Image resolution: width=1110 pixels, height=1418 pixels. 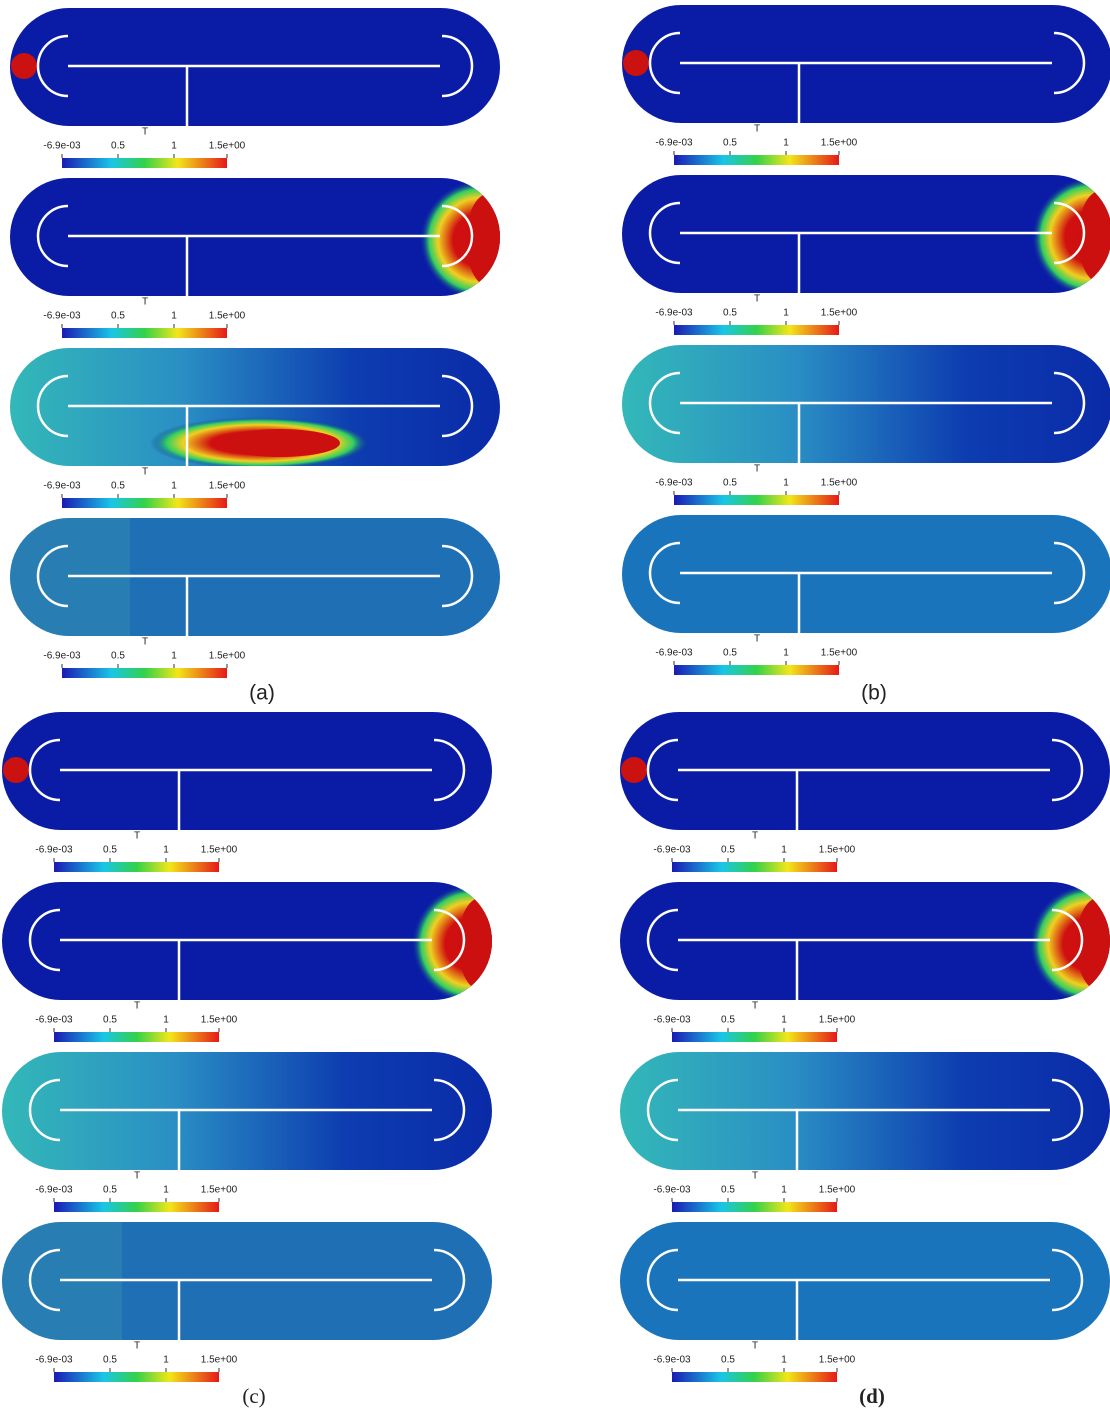 I want to click on panel-label: (a), so click(x=262, y=693).